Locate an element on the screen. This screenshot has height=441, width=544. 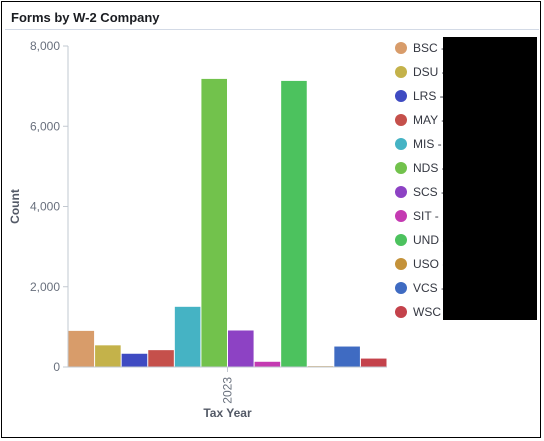
legend-item-may: MAY - is located at coordinates (420, 120).